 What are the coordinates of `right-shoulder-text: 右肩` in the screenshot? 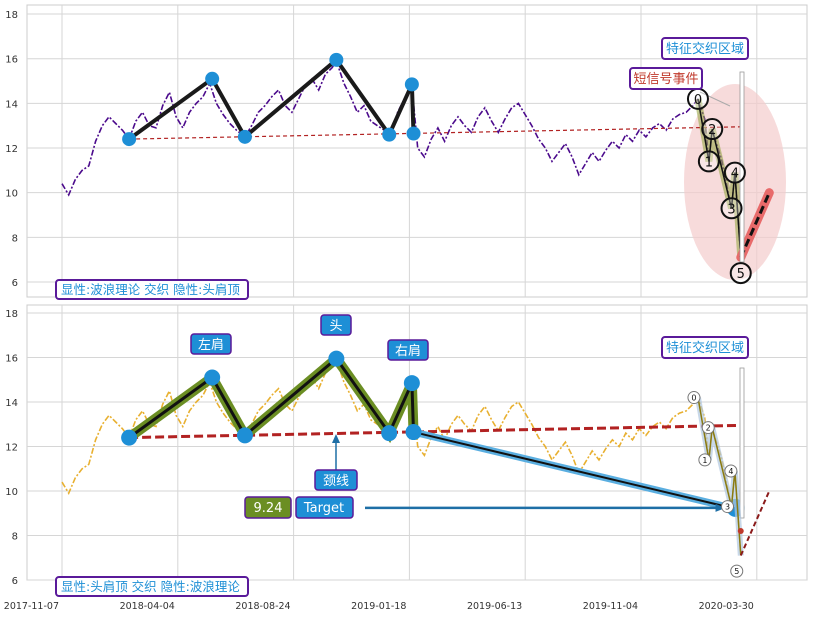 It's located at (408, 351).